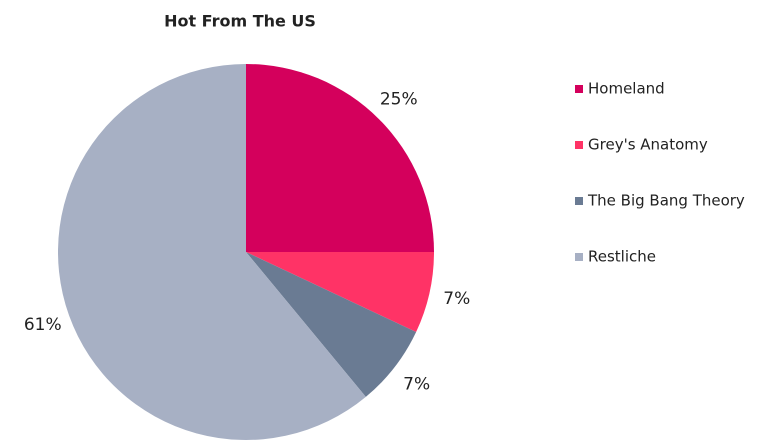 The image size is (765, 441). What do you see at coordinates (626, 89) in the screenshot?
I see `legend-label: Homeland` at bounding box center [626, 89].